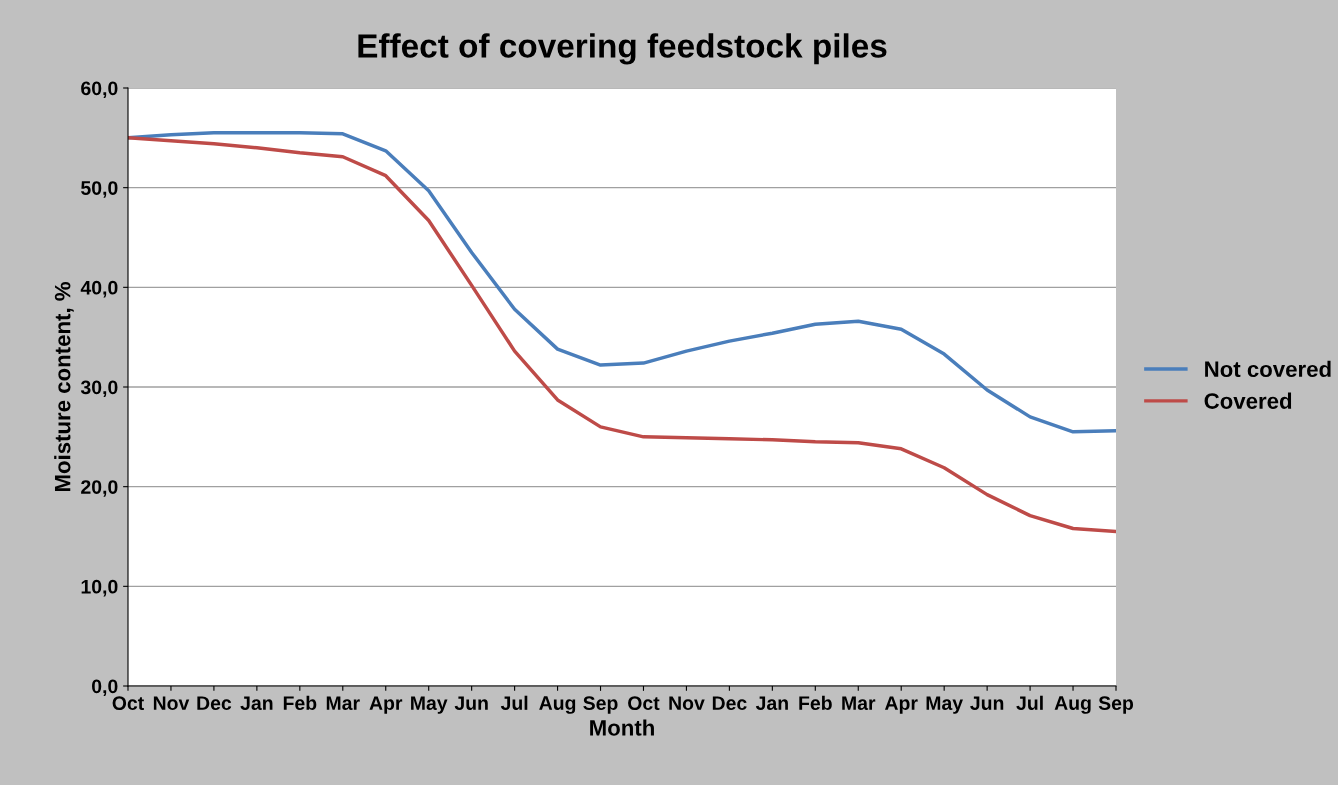 This screenshot has height=785, width=1338. I want to click on x-axis-title: Month, so click(622, 727).